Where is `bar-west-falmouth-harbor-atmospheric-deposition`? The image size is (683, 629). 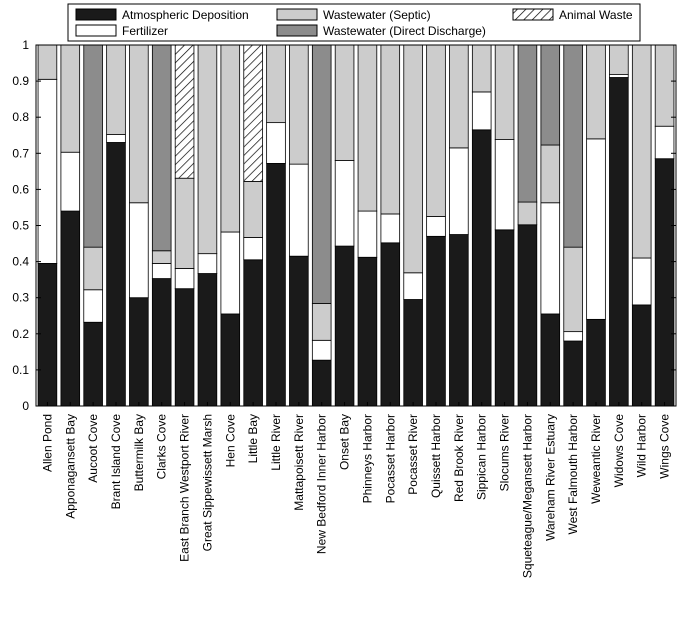 bar-west-falmouth-harbor-atmospheric-deposition is located at coordinates (573, 373).